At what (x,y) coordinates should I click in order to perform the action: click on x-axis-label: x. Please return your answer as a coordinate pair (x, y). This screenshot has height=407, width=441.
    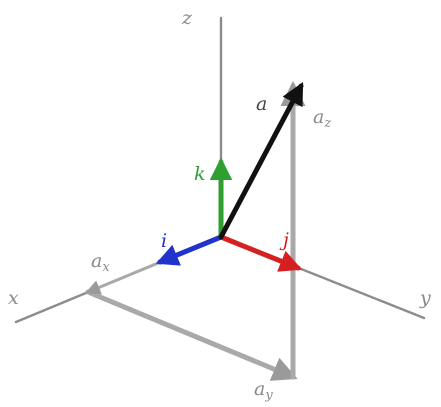
    Looking at the image, I should click on (13, 298).